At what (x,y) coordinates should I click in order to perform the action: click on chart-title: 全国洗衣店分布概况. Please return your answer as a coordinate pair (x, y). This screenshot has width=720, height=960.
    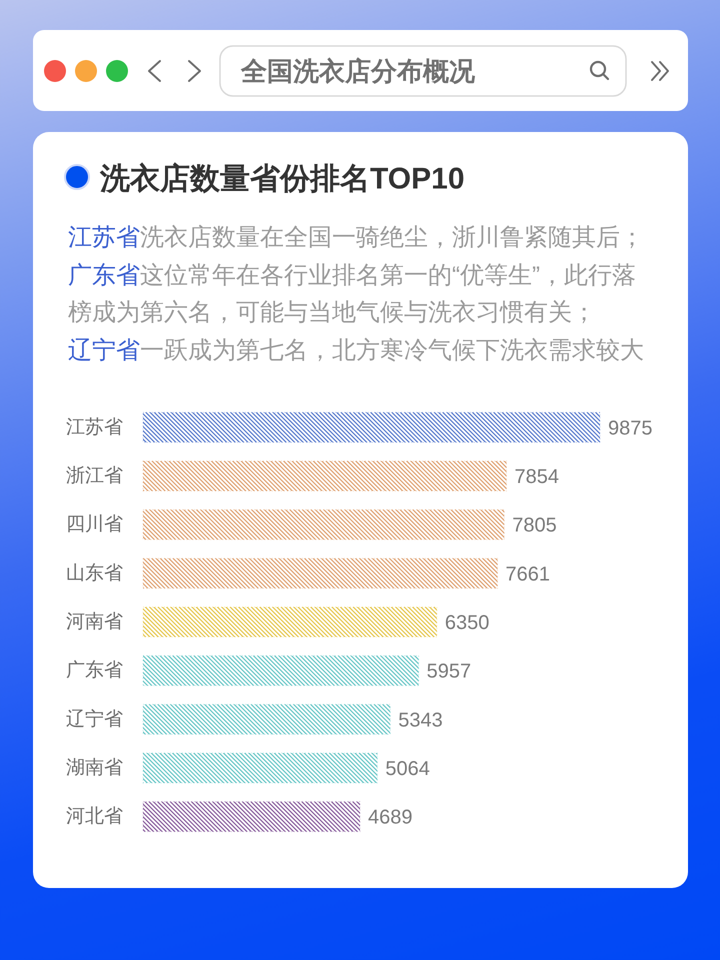
    Looking at the image, I should click on (358, 71).